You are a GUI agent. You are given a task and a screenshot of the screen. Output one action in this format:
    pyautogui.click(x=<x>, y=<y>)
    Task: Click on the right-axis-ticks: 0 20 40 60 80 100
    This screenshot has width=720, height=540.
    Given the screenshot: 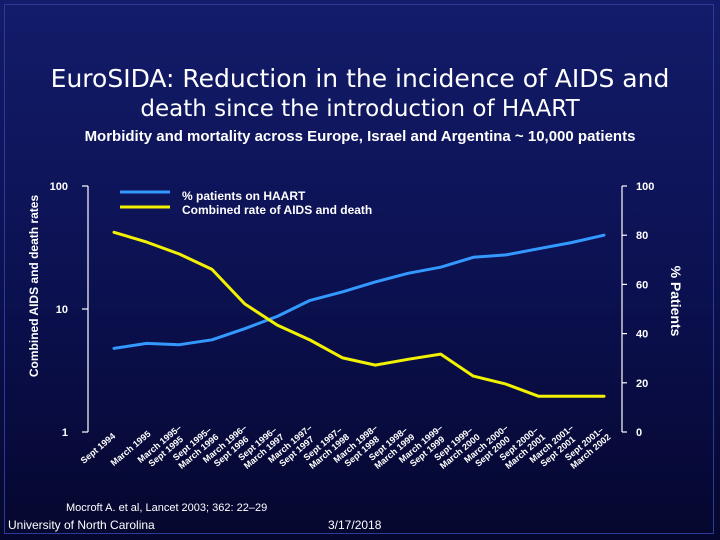 What is the action you would take?
    pyautogui.click(x=638, y=310)
    